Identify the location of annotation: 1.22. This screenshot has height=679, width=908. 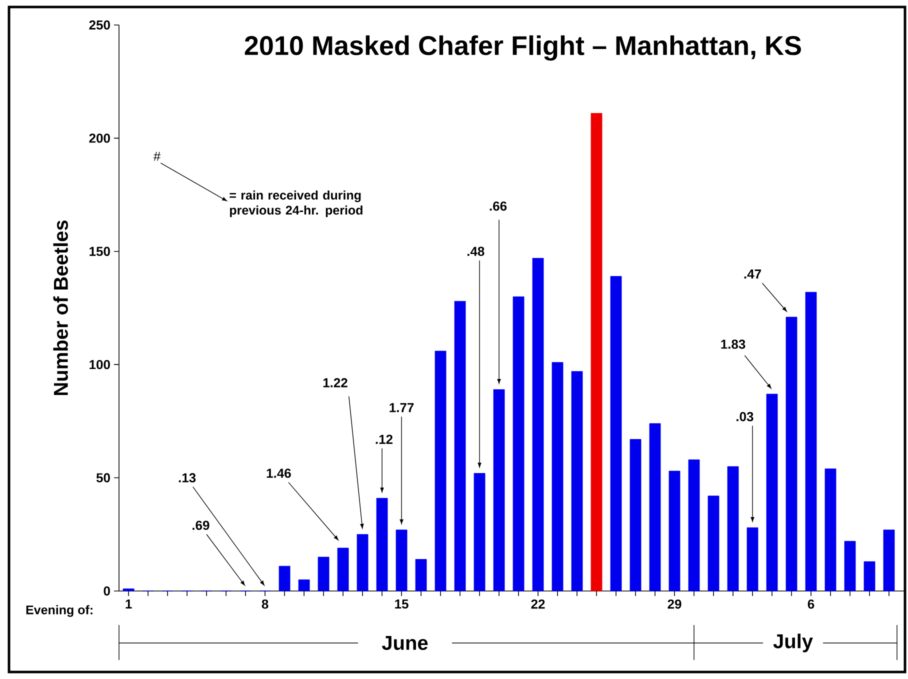
(335, 383).